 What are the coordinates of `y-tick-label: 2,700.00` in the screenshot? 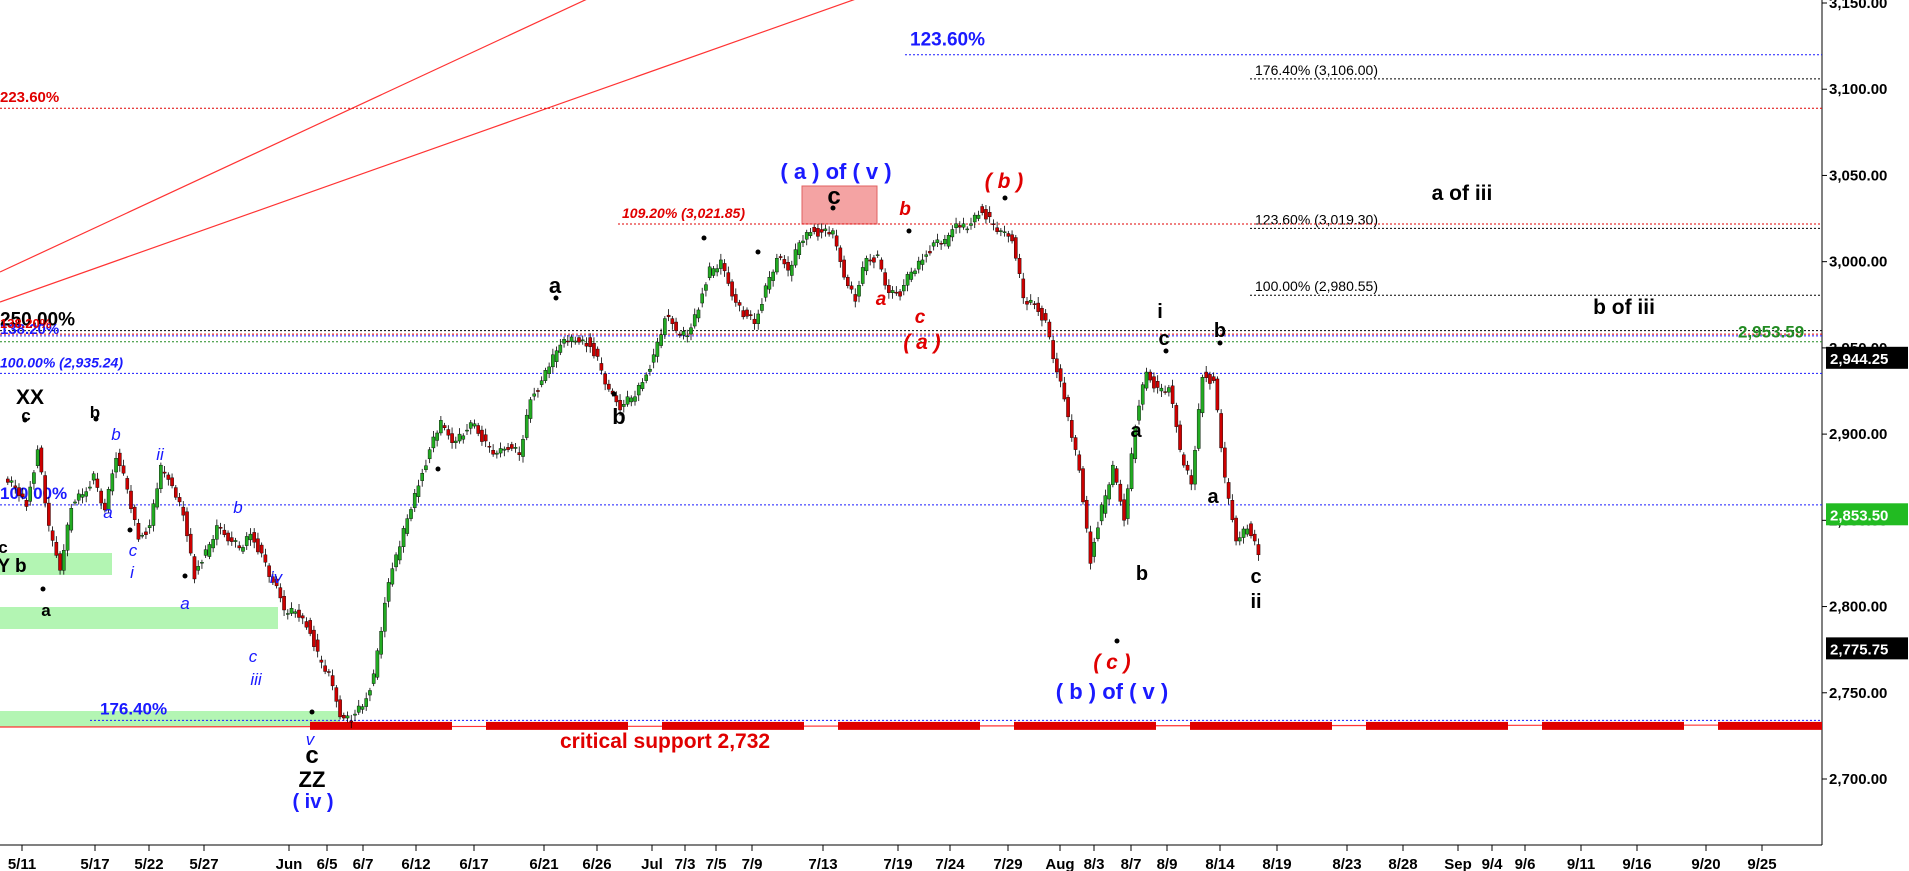 It's located at (1858, 779).